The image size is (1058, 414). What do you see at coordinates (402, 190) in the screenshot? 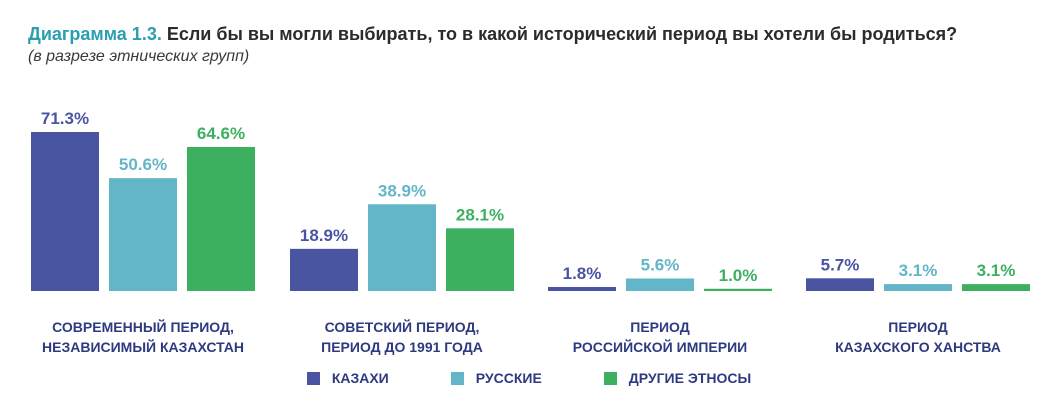
I see `data-label-2-2: 38.9%` at bounding box center [402, 190].